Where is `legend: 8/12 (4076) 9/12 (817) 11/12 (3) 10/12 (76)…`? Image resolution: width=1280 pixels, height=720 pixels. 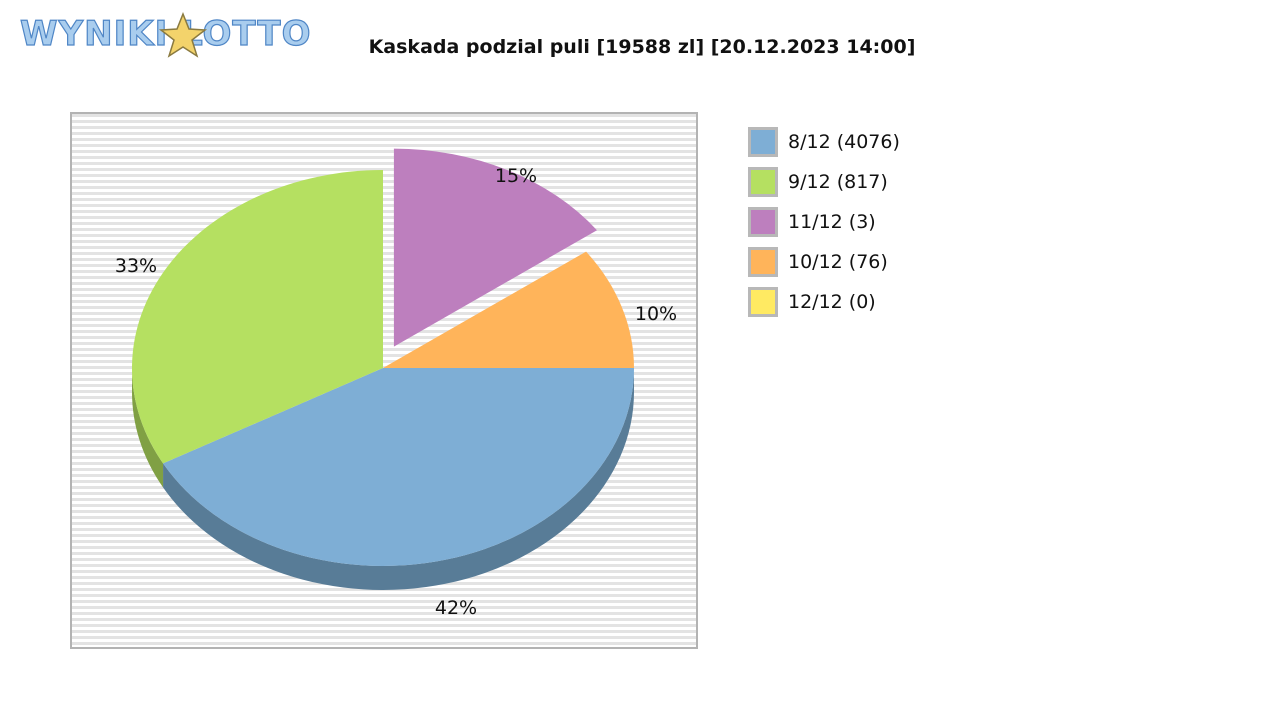 legend: 8/12 (4076) 9/12 (817) 11/12 (3) 10/12 (76)… is located at coordinates (824, 222).